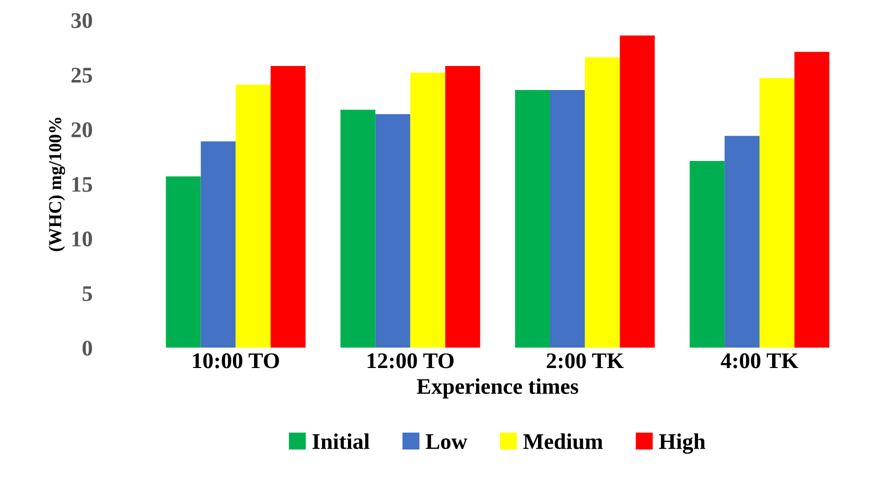 The width and height of the screenshot is (873, 504). I want to click on y-tick-label: 20, so click(82, 130).